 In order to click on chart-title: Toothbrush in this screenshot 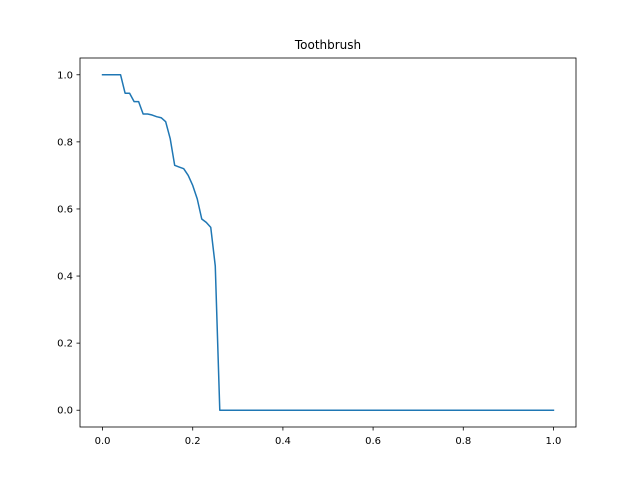, I will do `click(327, 45)`.